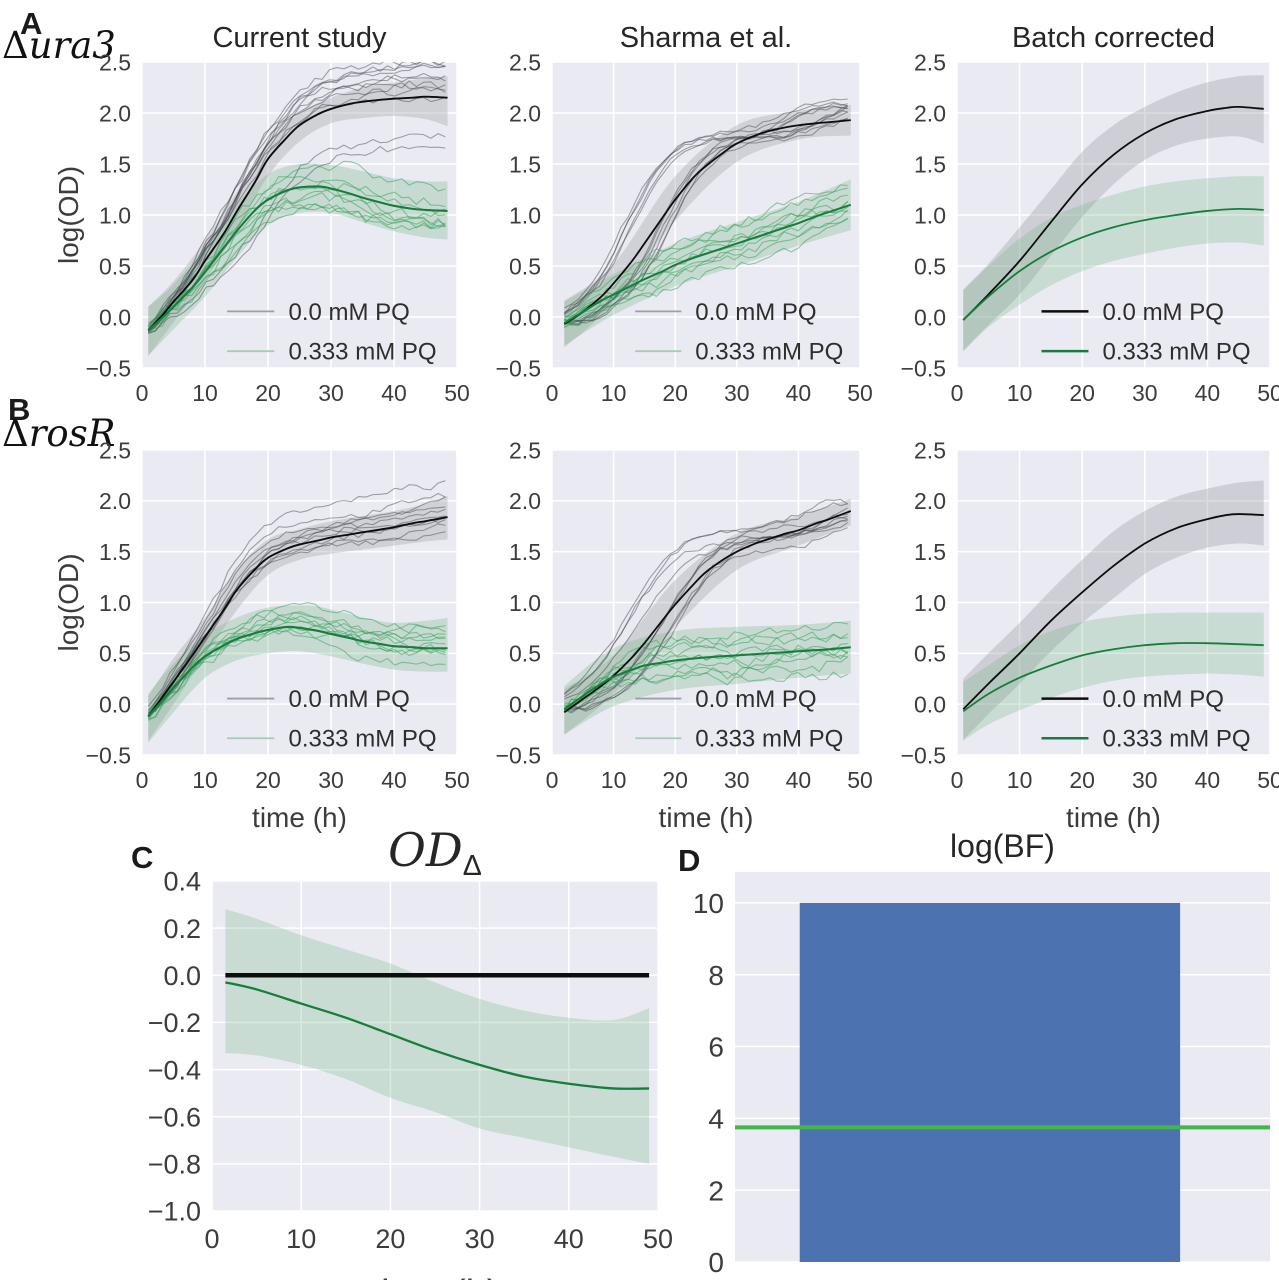 Image resolution: width=1279 pixels, height=1280 pixels. I want to click on gridlines, so click(1113, 602).